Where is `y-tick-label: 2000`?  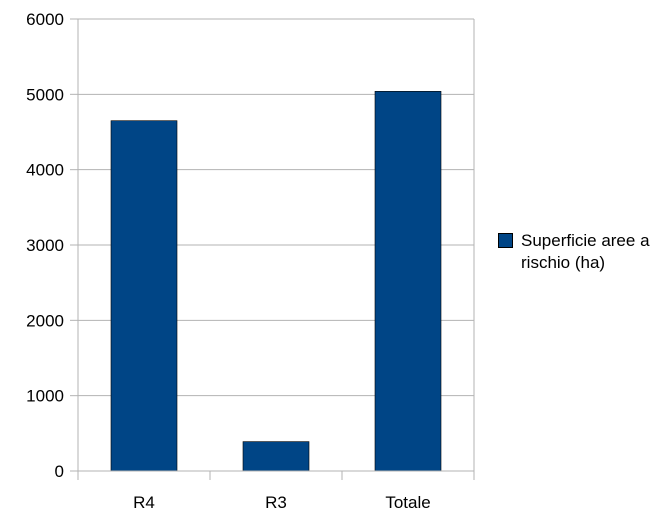
y-tick-label: 2000 is located at coordinates (45, 320).